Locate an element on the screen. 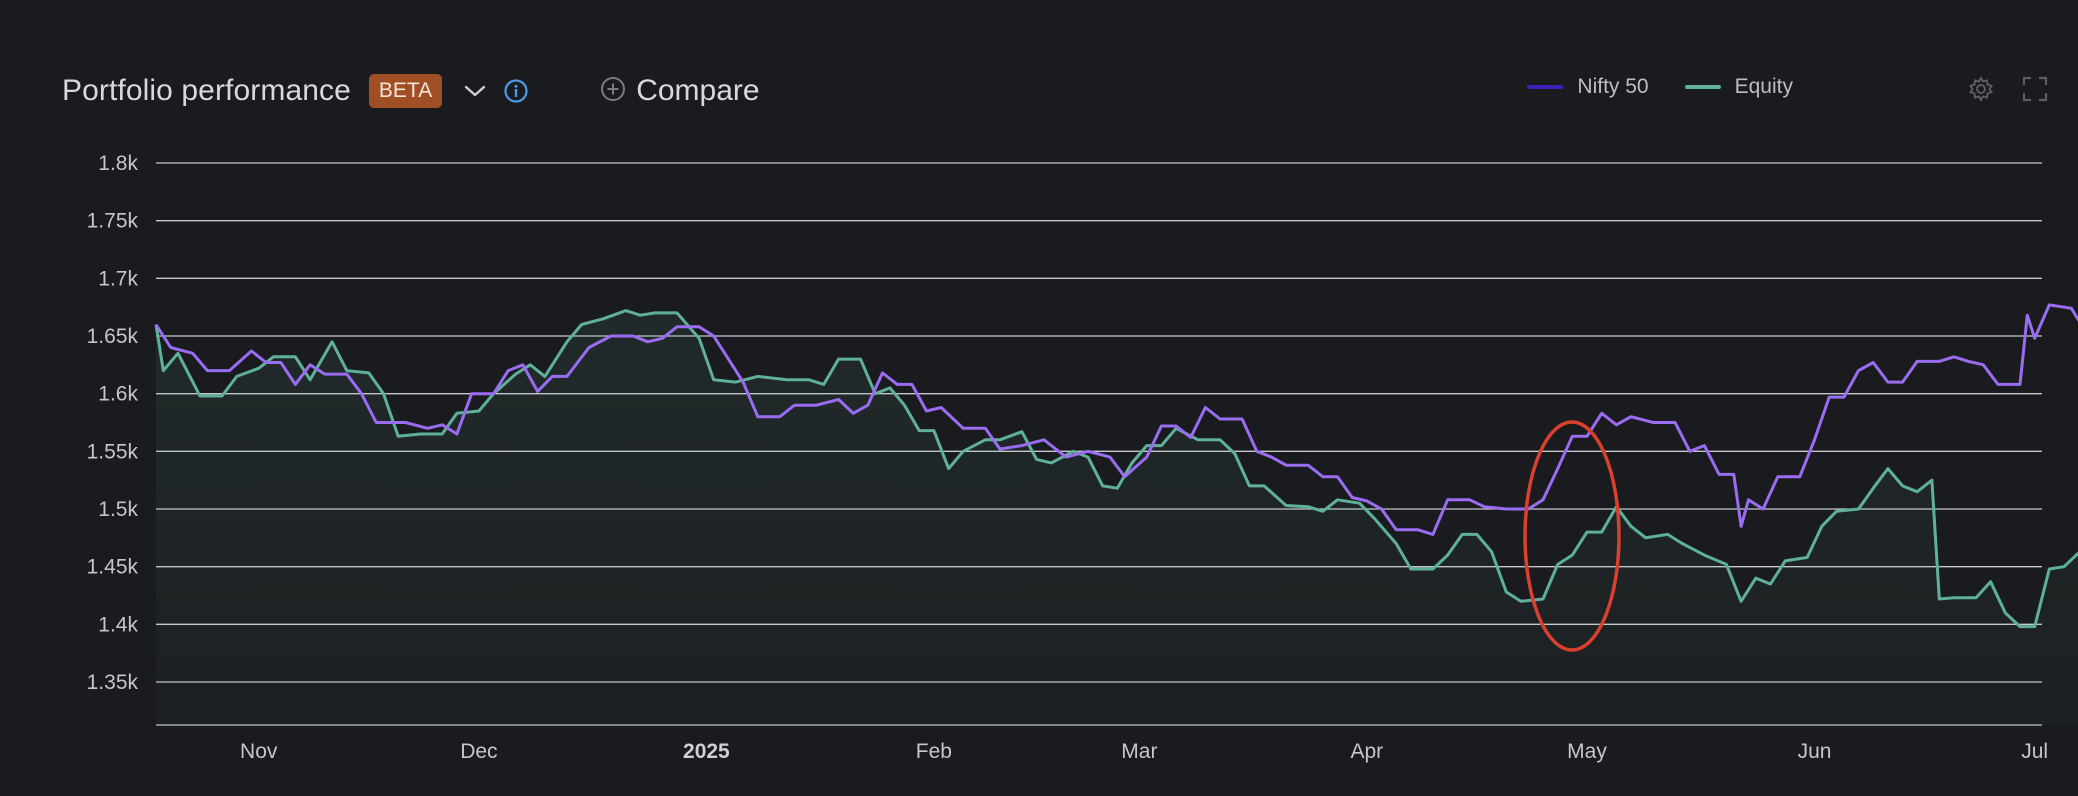  x-tick-label: Mar is located at coordinates (1139, 751).